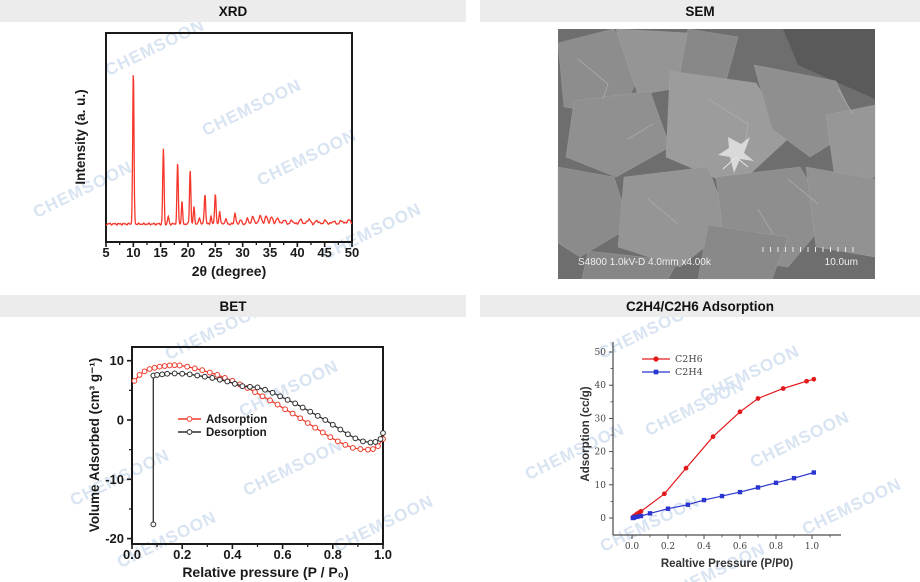  What do you see at coordinates (586, 433) in the screenshot?
I see `y-axis-label: Adsorption (cc/g)` at bounding box center [586, 433].